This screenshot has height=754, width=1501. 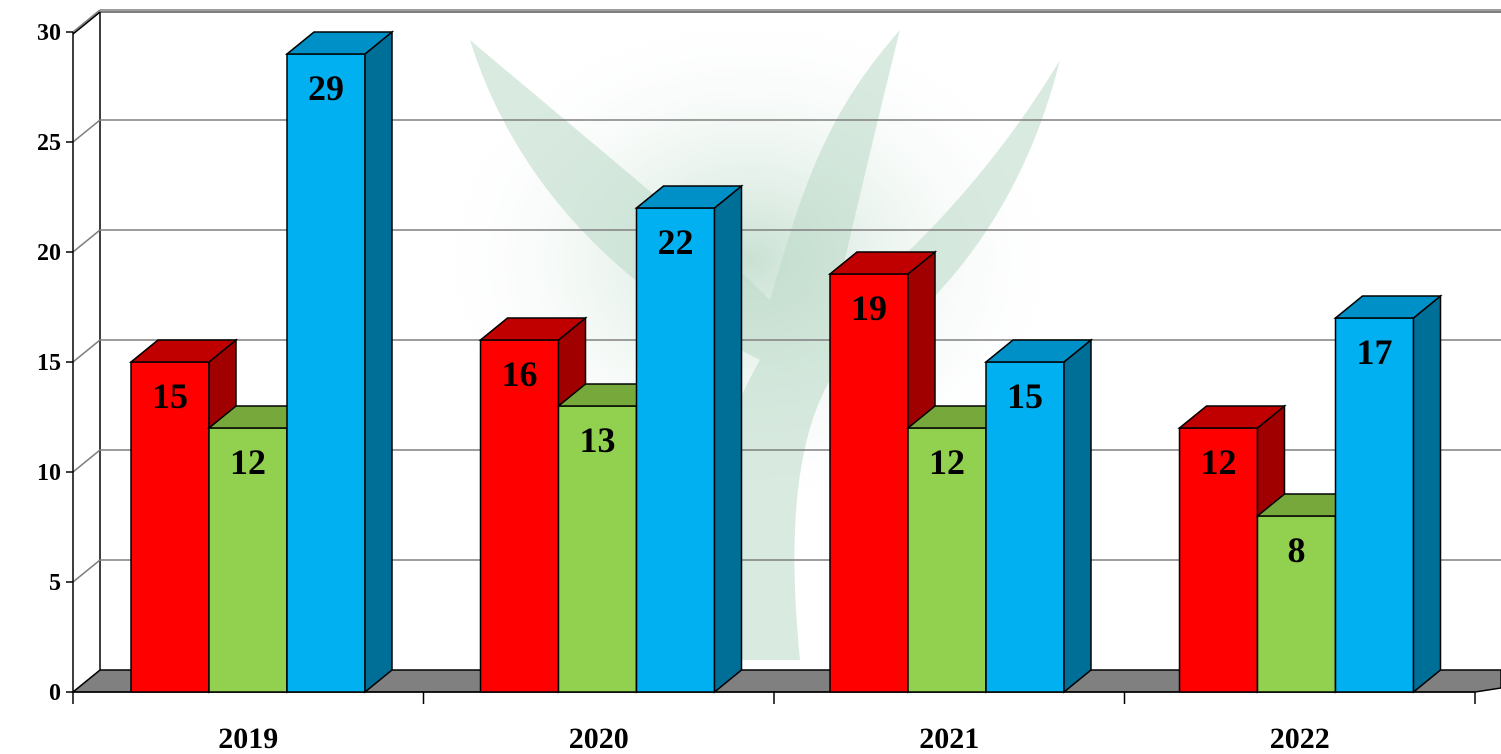 What do you see at coordinates (949, 738) in the screenshot?
I see `x-tick-label-2021: 2021` at bounding box center [949, 738].